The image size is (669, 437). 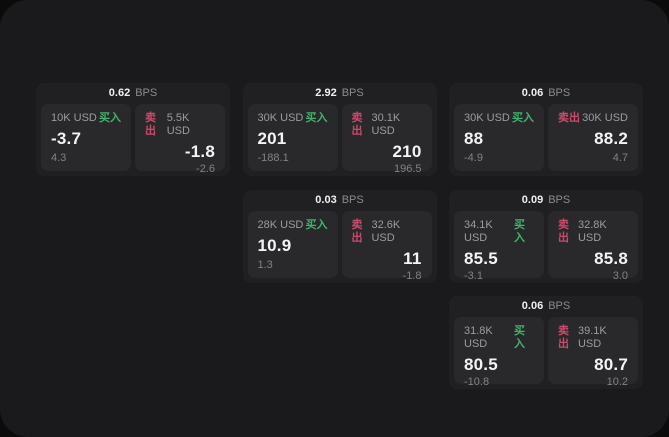 I want to click on buy-amount: 31.8K USD, so click(x=478, y=337).